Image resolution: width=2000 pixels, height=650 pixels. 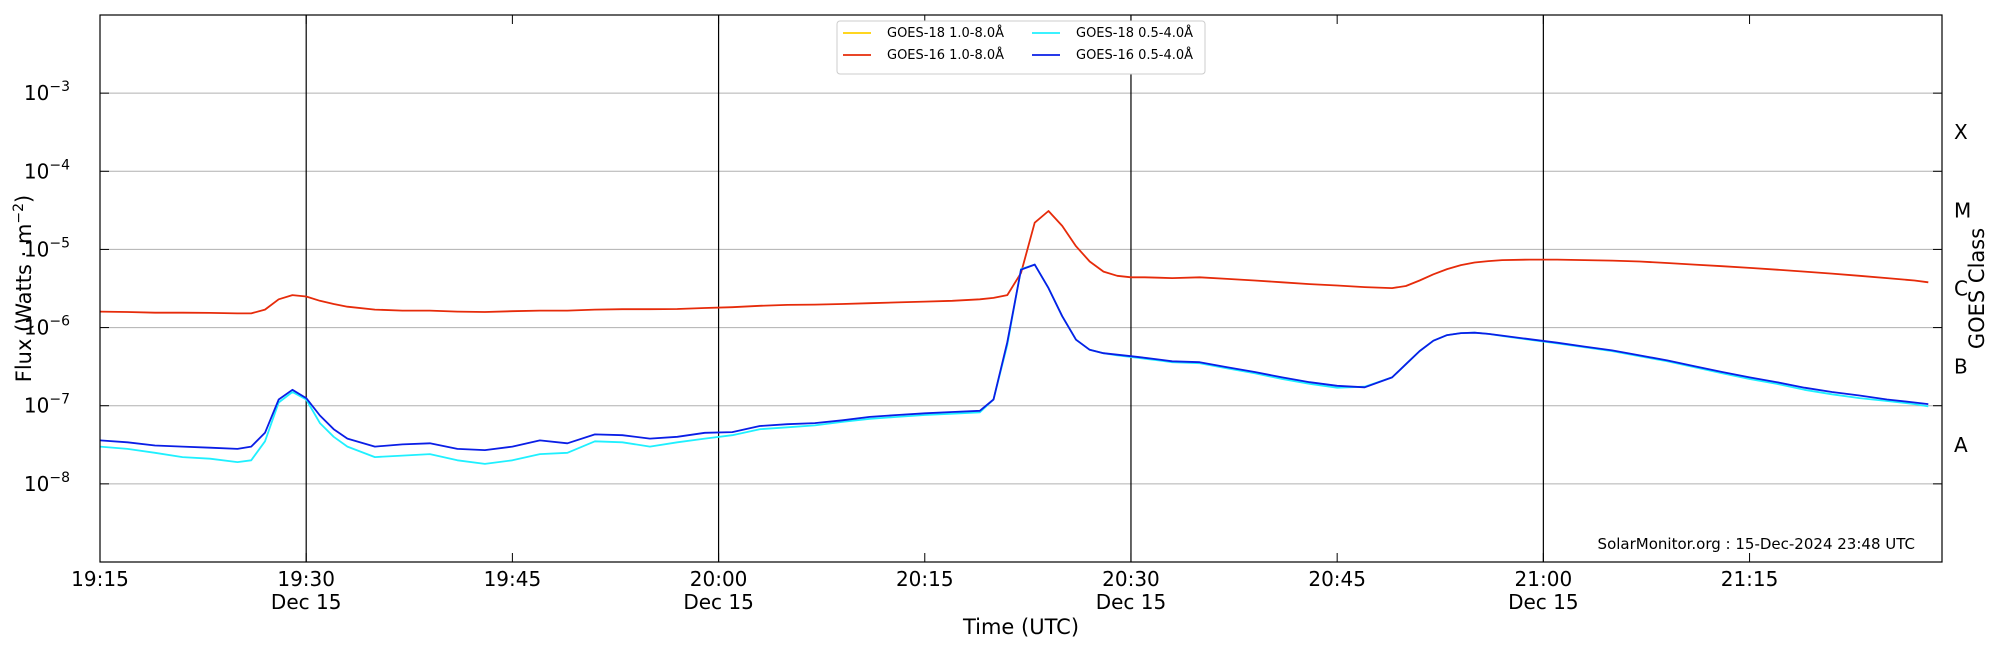 I want to click on y-tick-label-exponent: −7, so click(x=59, y=400).